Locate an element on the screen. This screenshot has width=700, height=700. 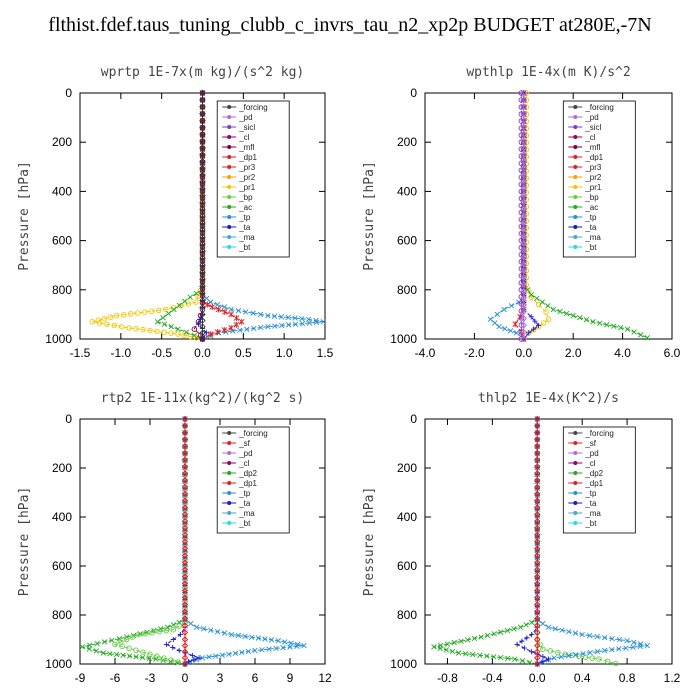
legend-label: _dp2 is located at coordinates (247, 473).